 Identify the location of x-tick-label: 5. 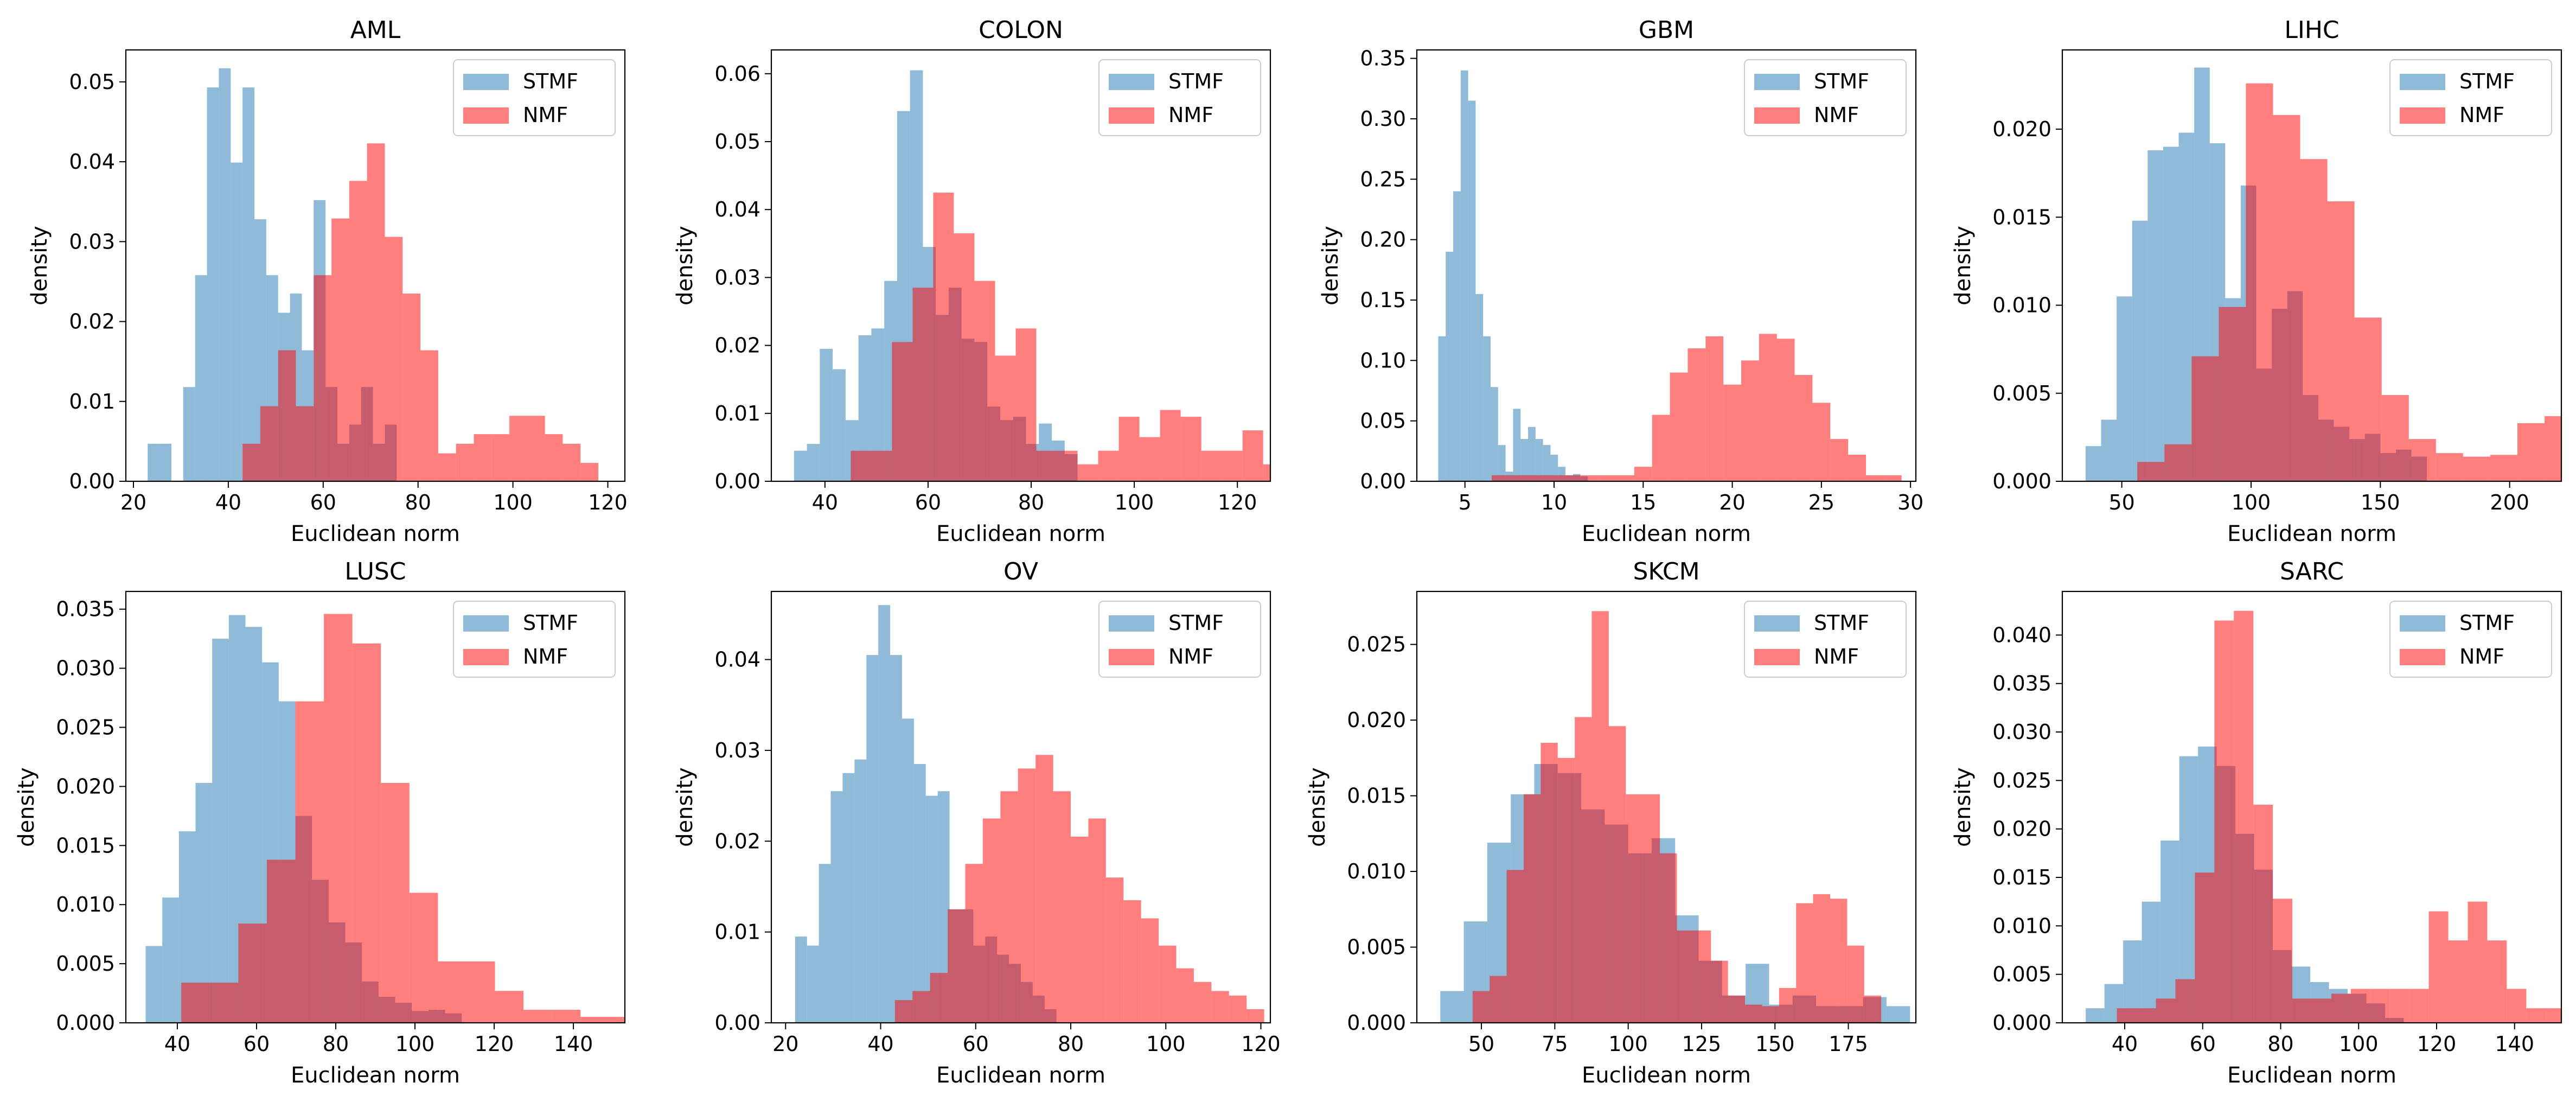
(1465, 502).